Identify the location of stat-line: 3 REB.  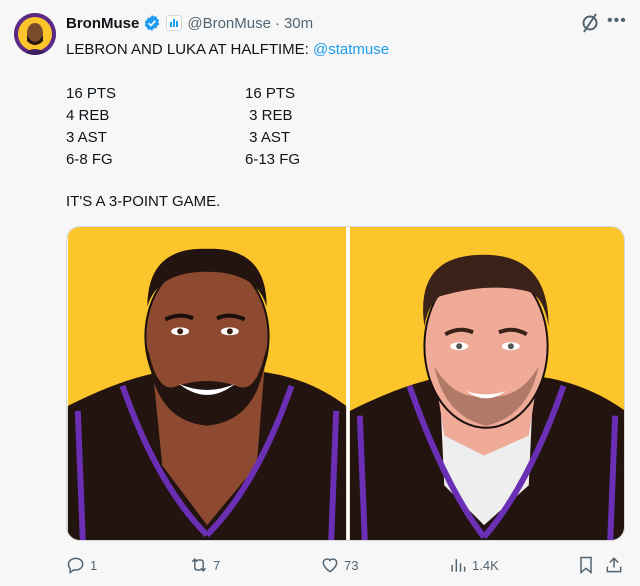
(269, 115).